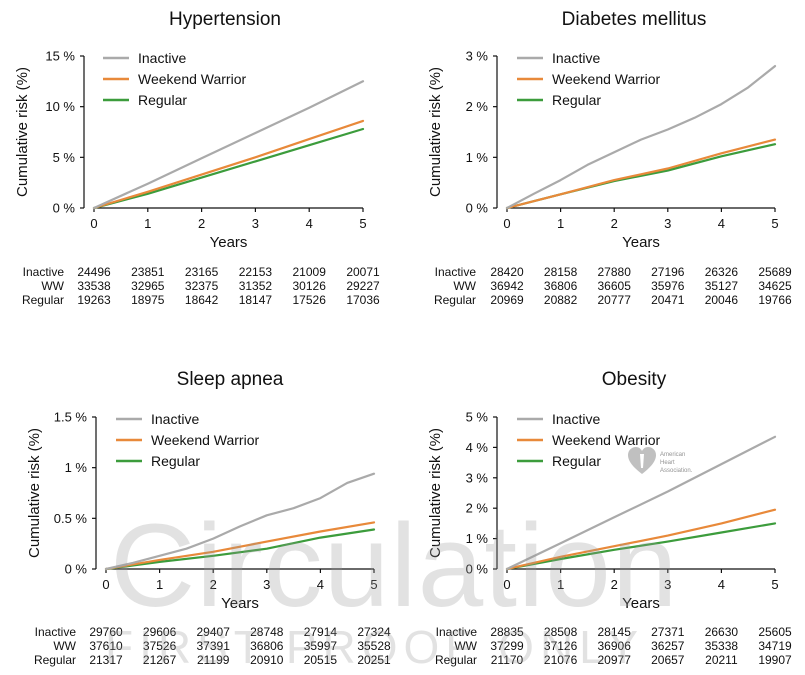 Image resolution: width=805 pixels, height=675 pixels. What do you see at coordinates (615, 660) in the screenshot?
I see `risk-table-cell: 20977` at bounding box center [615, 660].